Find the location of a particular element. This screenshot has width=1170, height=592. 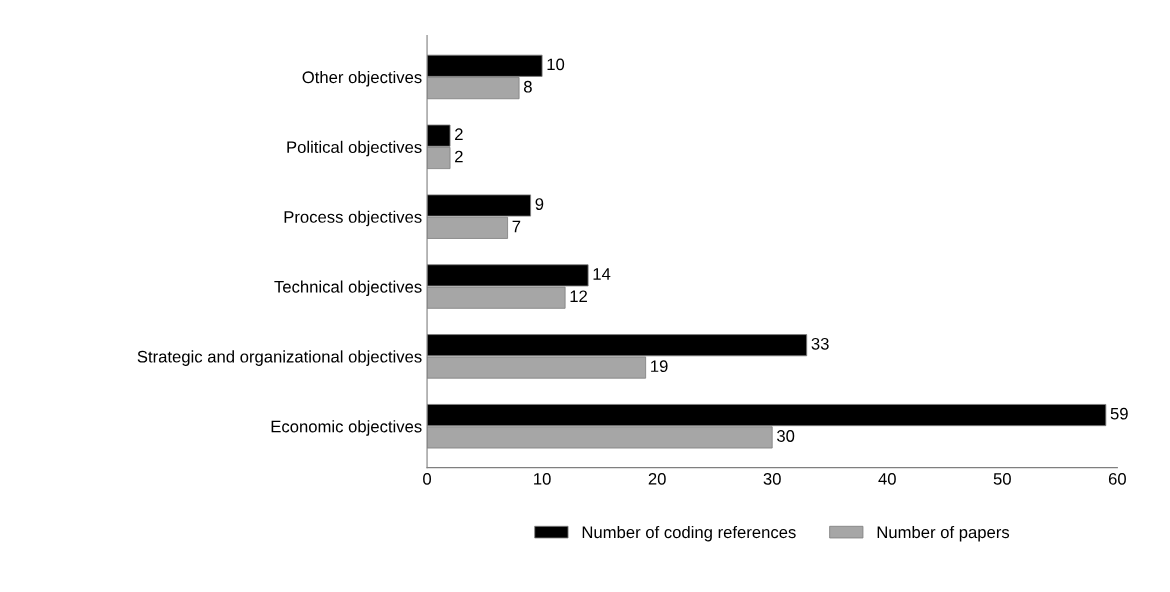

x-tick-label: 60 is located at coordinates (1117, 478).